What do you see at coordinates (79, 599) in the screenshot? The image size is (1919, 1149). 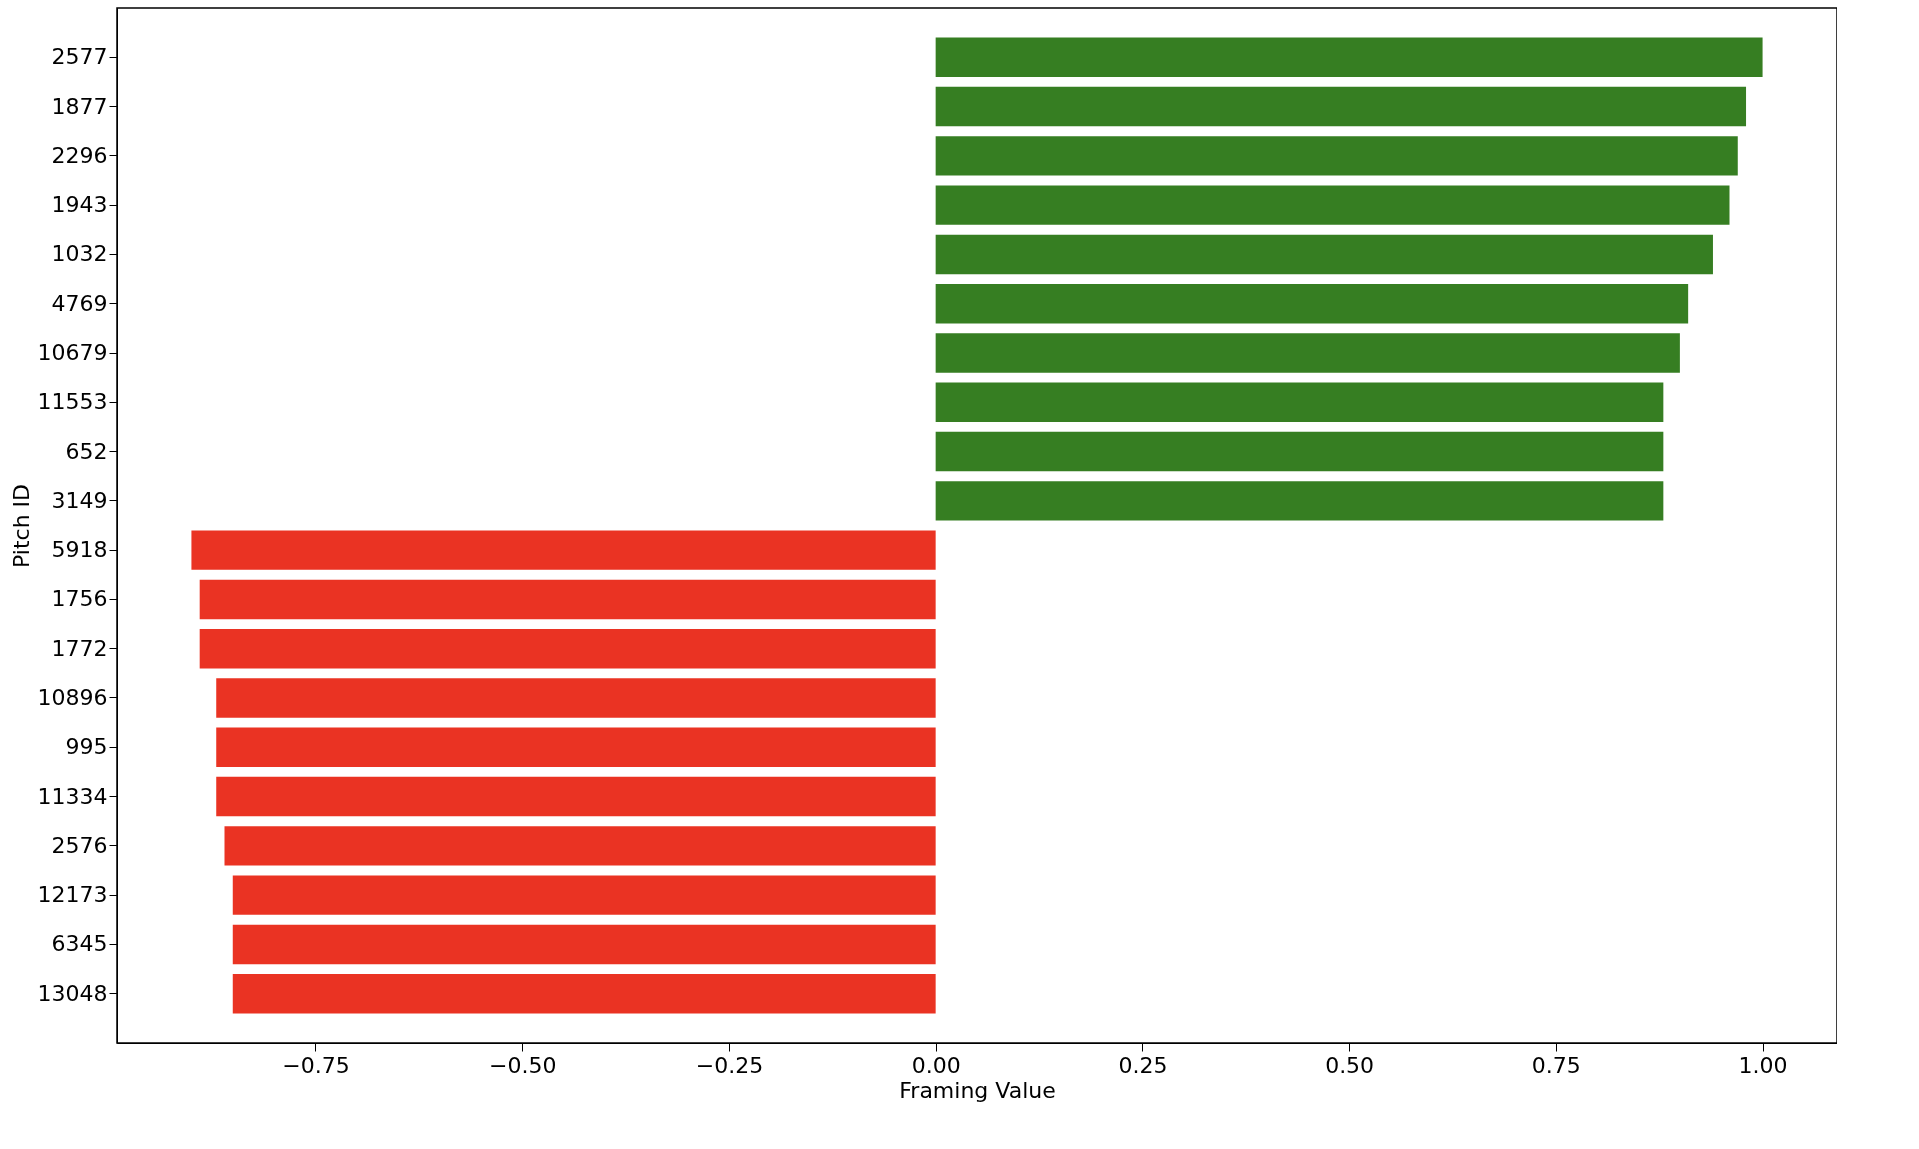 I see `y-tick-label: 1756` at bounding box center [79, 599].